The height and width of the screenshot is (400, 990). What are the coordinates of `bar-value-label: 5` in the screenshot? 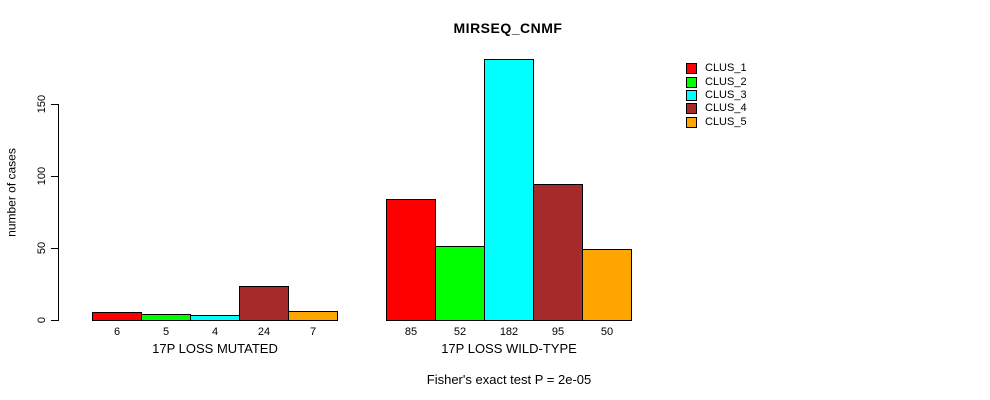 It's located at (166, 332).